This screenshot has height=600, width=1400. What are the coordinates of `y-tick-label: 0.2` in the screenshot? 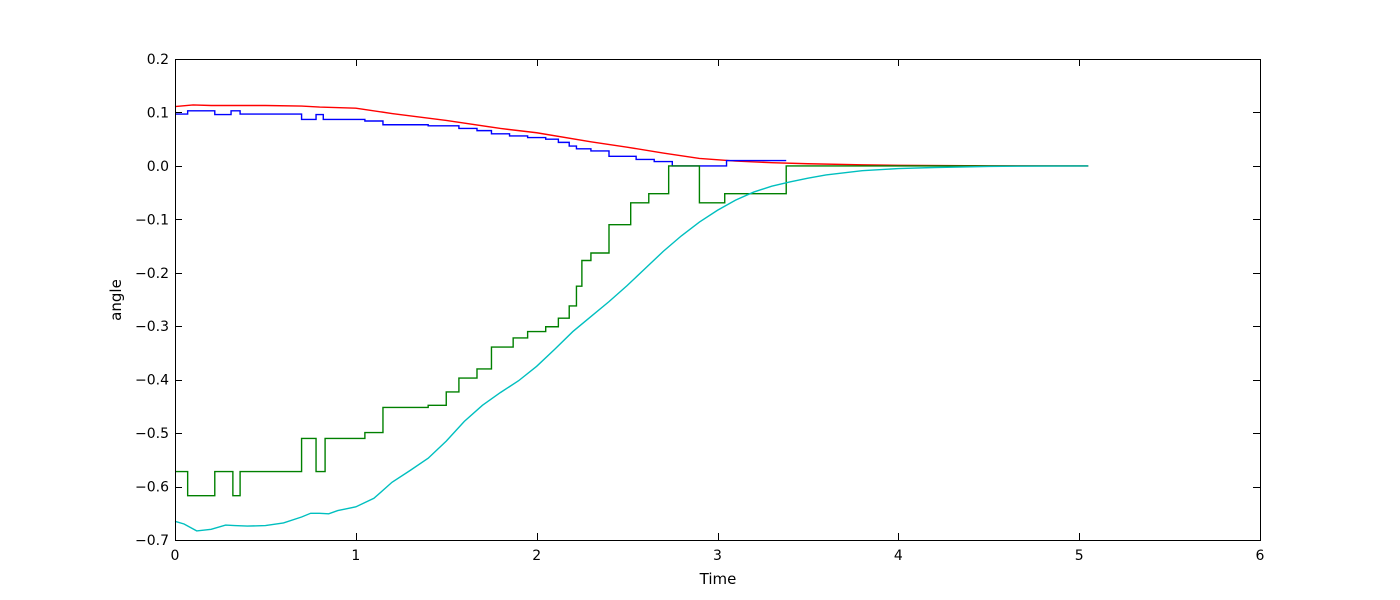 It's located at (158, 60).